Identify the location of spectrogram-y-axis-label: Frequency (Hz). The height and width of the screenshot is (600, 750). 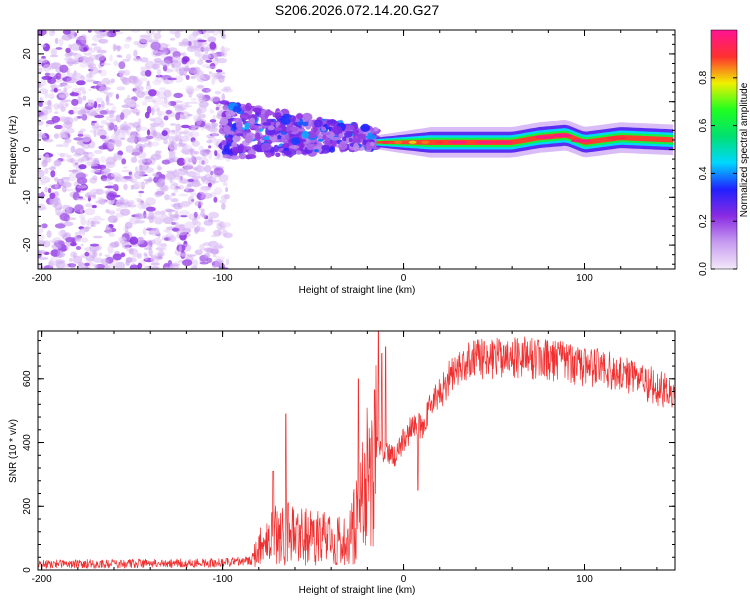
(13, 150).